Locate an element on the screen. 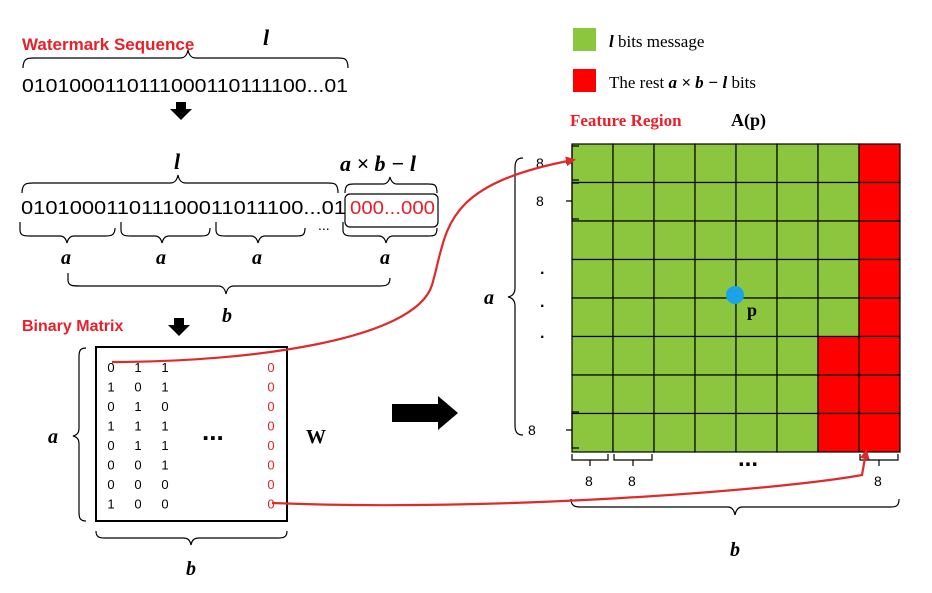 This screenshot has height=593, width=932. cell-width-label-1: 8 is located at coordinates (589, 481).